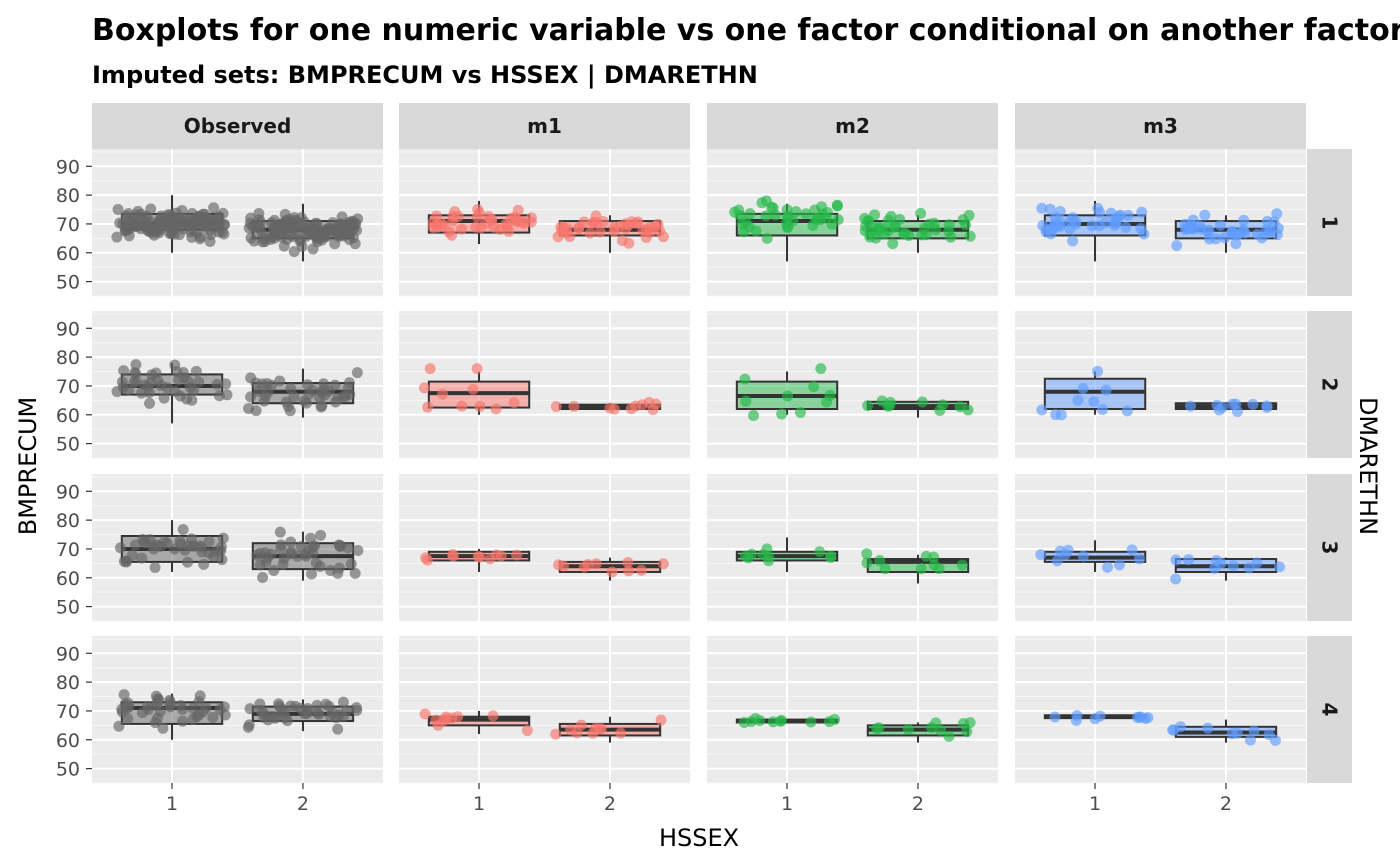 The image size is (1400, 866). Describe the element at coordinates (68, 712) in the screenshot. I see `y-tick-label: 70` at that location.